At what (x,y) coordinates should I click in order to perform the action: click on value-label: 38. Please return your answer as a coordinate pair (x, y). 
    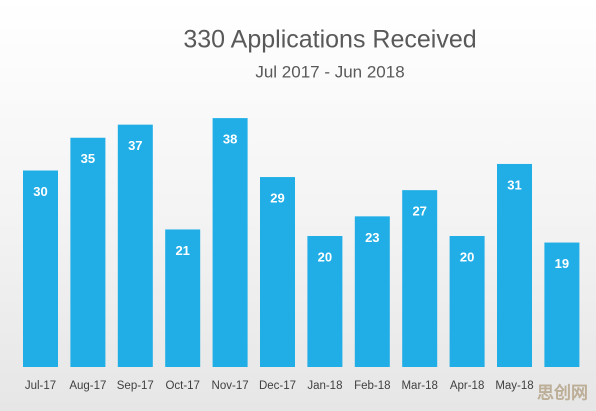
    Looking at the image, I should click on (230, 139).